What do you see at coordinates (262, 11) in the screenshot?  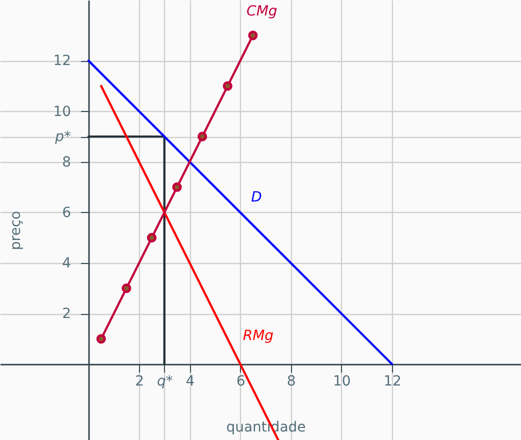 I see `series-label: CMg` at bounding box center [262, 11].